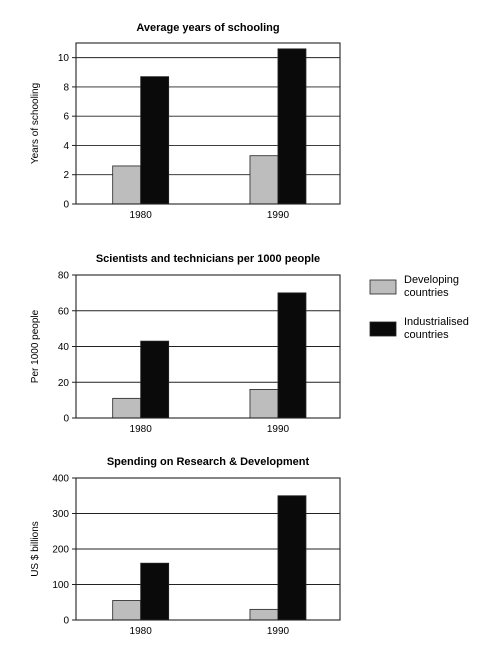  Describe the element at coordinates (66, 175) in the screenshot. I see `y-tick-label: 2` at that location.